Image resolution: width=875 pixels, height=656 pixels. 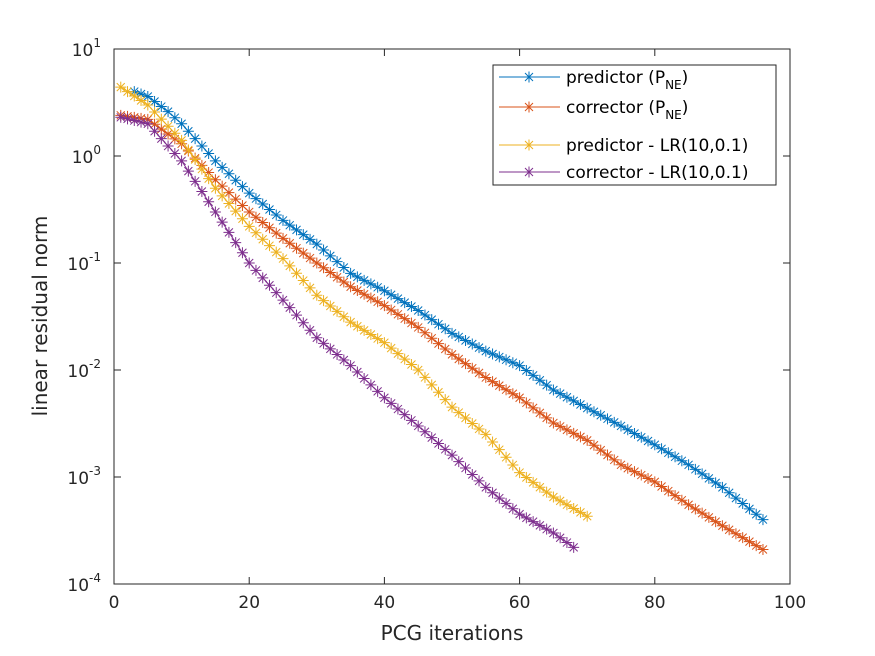 What do you see at coordinates (673, 85) in the screenshot?
I see `legend-label-subscript: NE` at bounding box center [673, 85].